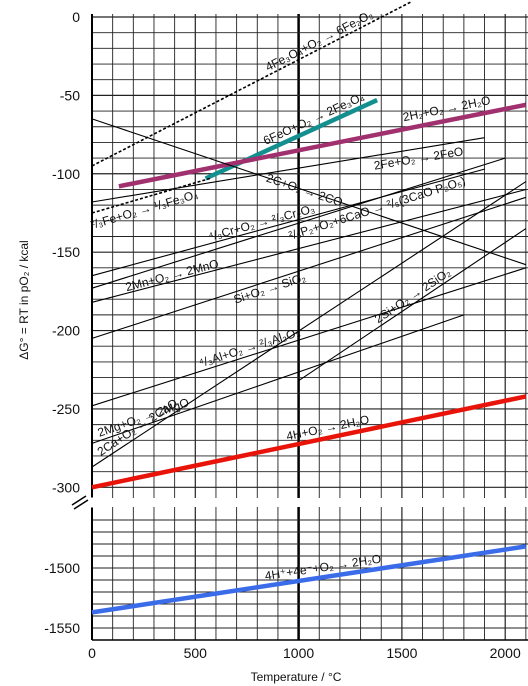  What do you see at coordinates (66, 174) in the screenshot?
I see `y-tick-label: -100` at bounding box center [66, 174].